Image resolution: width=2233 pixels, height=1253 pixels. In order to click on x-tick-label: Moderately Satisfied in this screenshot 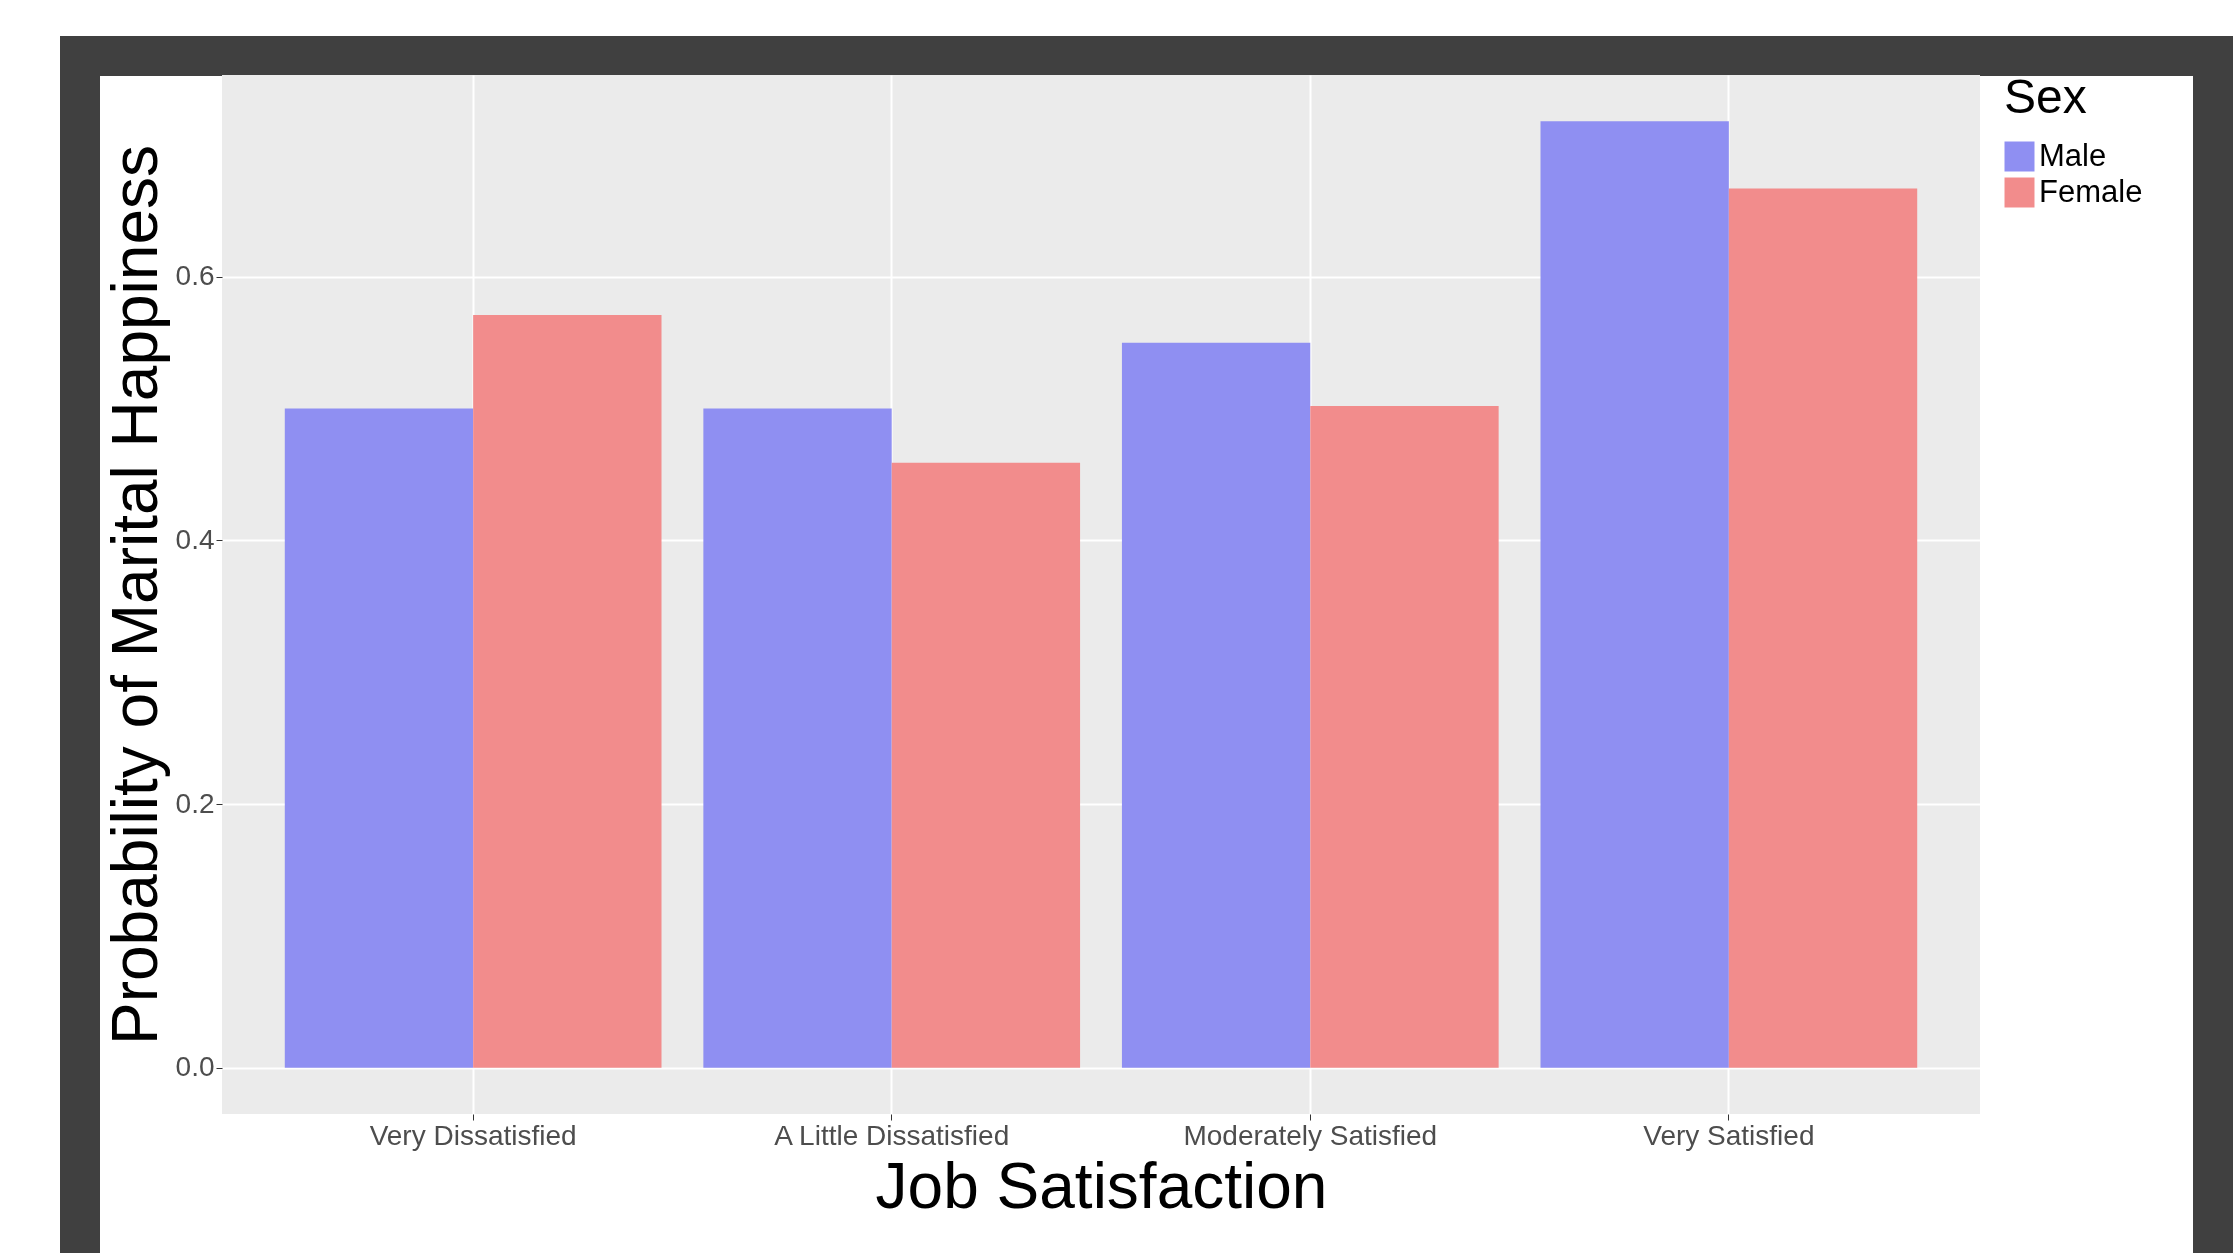, I will do `click(1310, 1135)`.